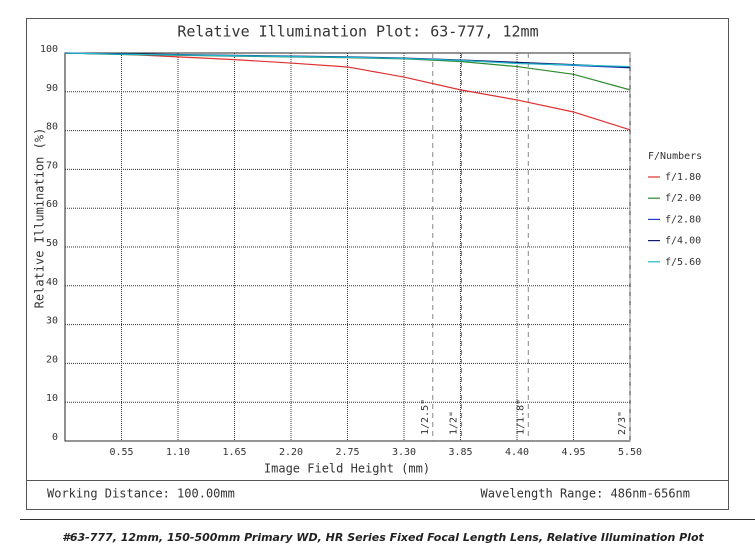  What do you see at coordinates (52, 127) in the screenshot?
I see `y-tick-label: 80` at bounding box center [52, 127].